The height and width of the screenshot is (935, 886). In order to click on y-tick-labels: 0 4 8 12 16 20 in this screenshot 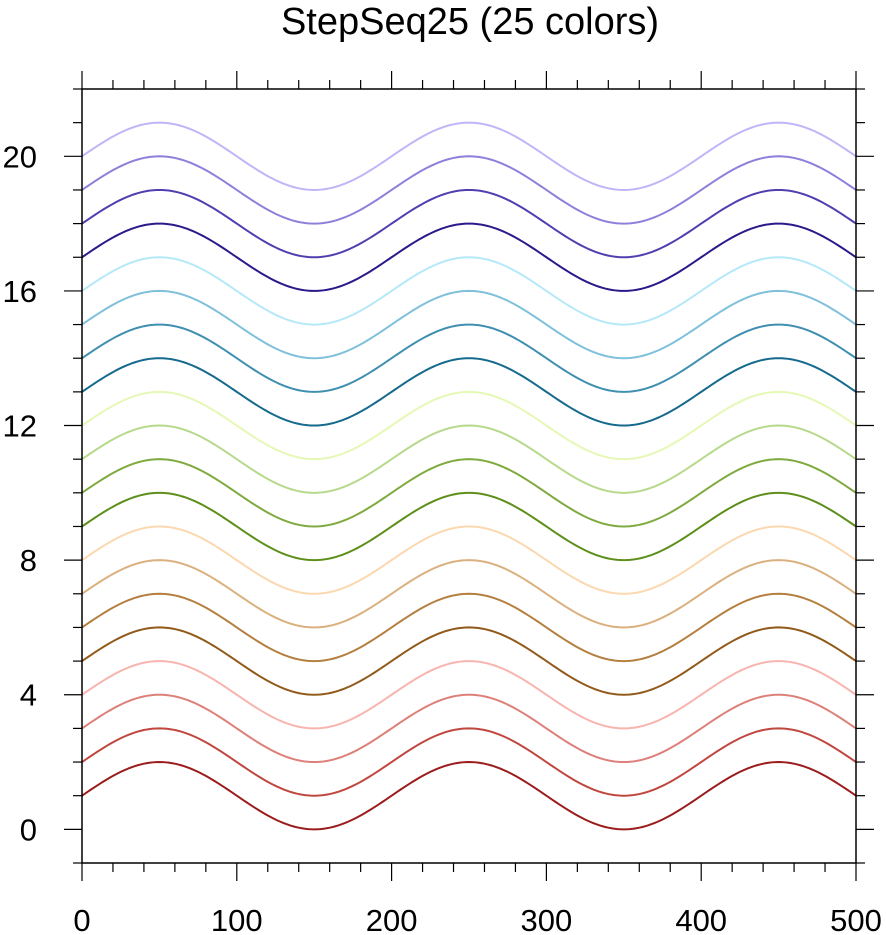, I will do `click(20, 493)`.